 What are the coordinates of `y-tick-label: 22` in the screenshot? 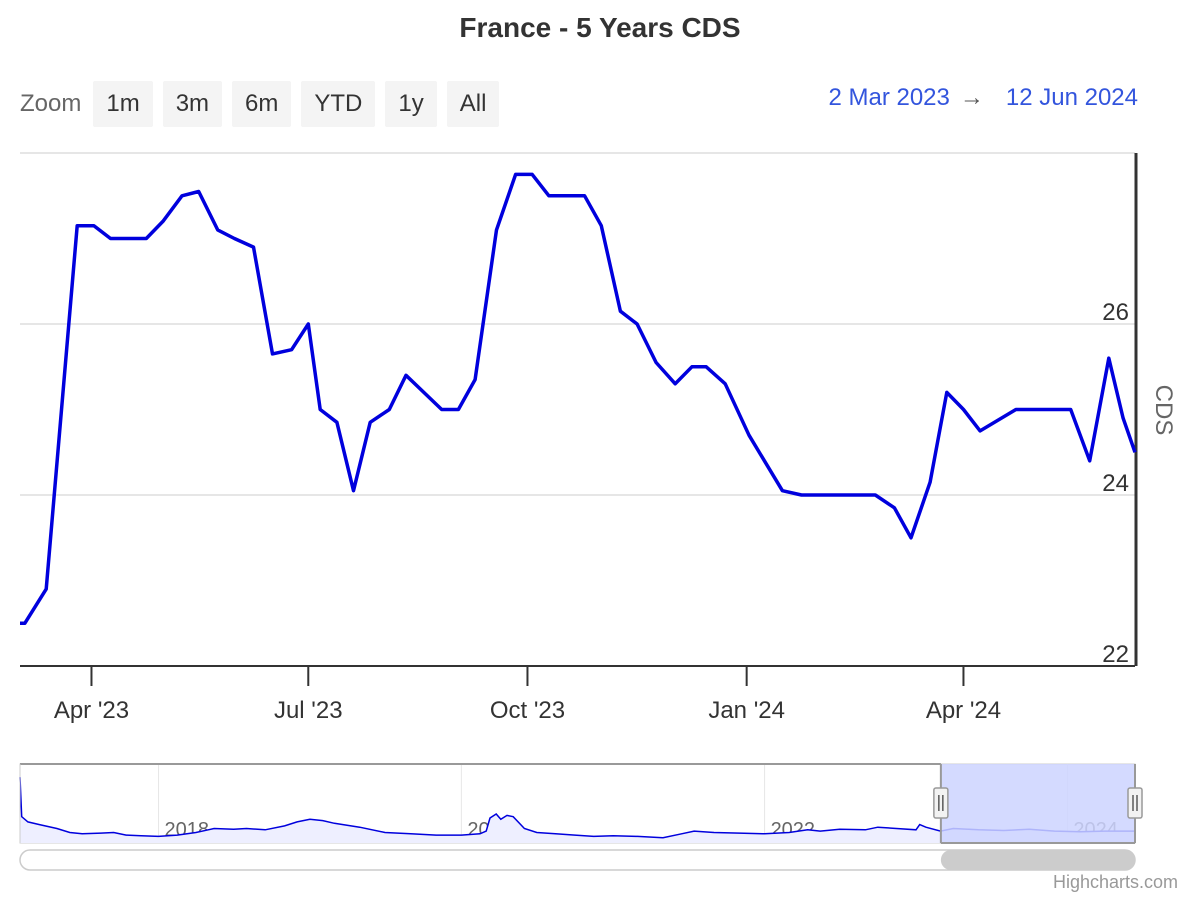 It's located at (1115, 654).